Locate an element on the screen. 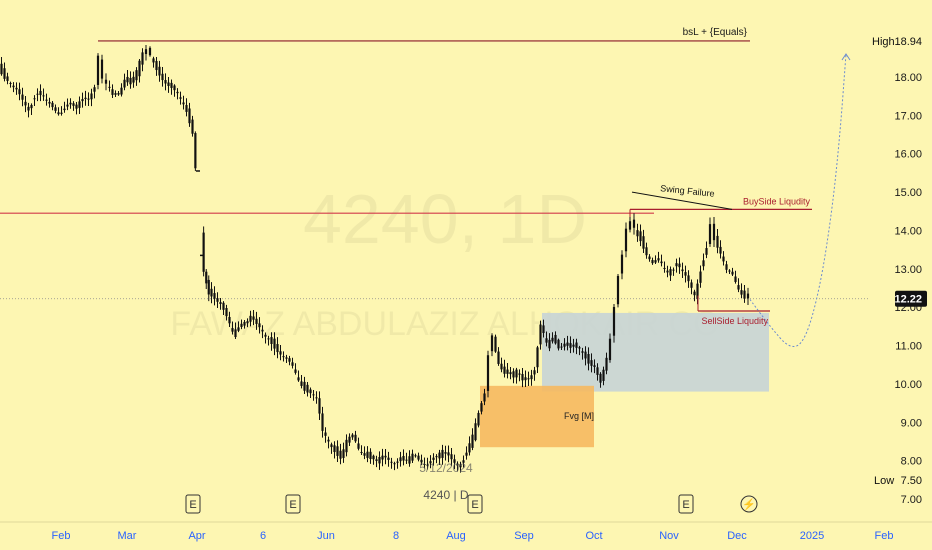  low-value: 7.50 is located at coordinates (911, 481).